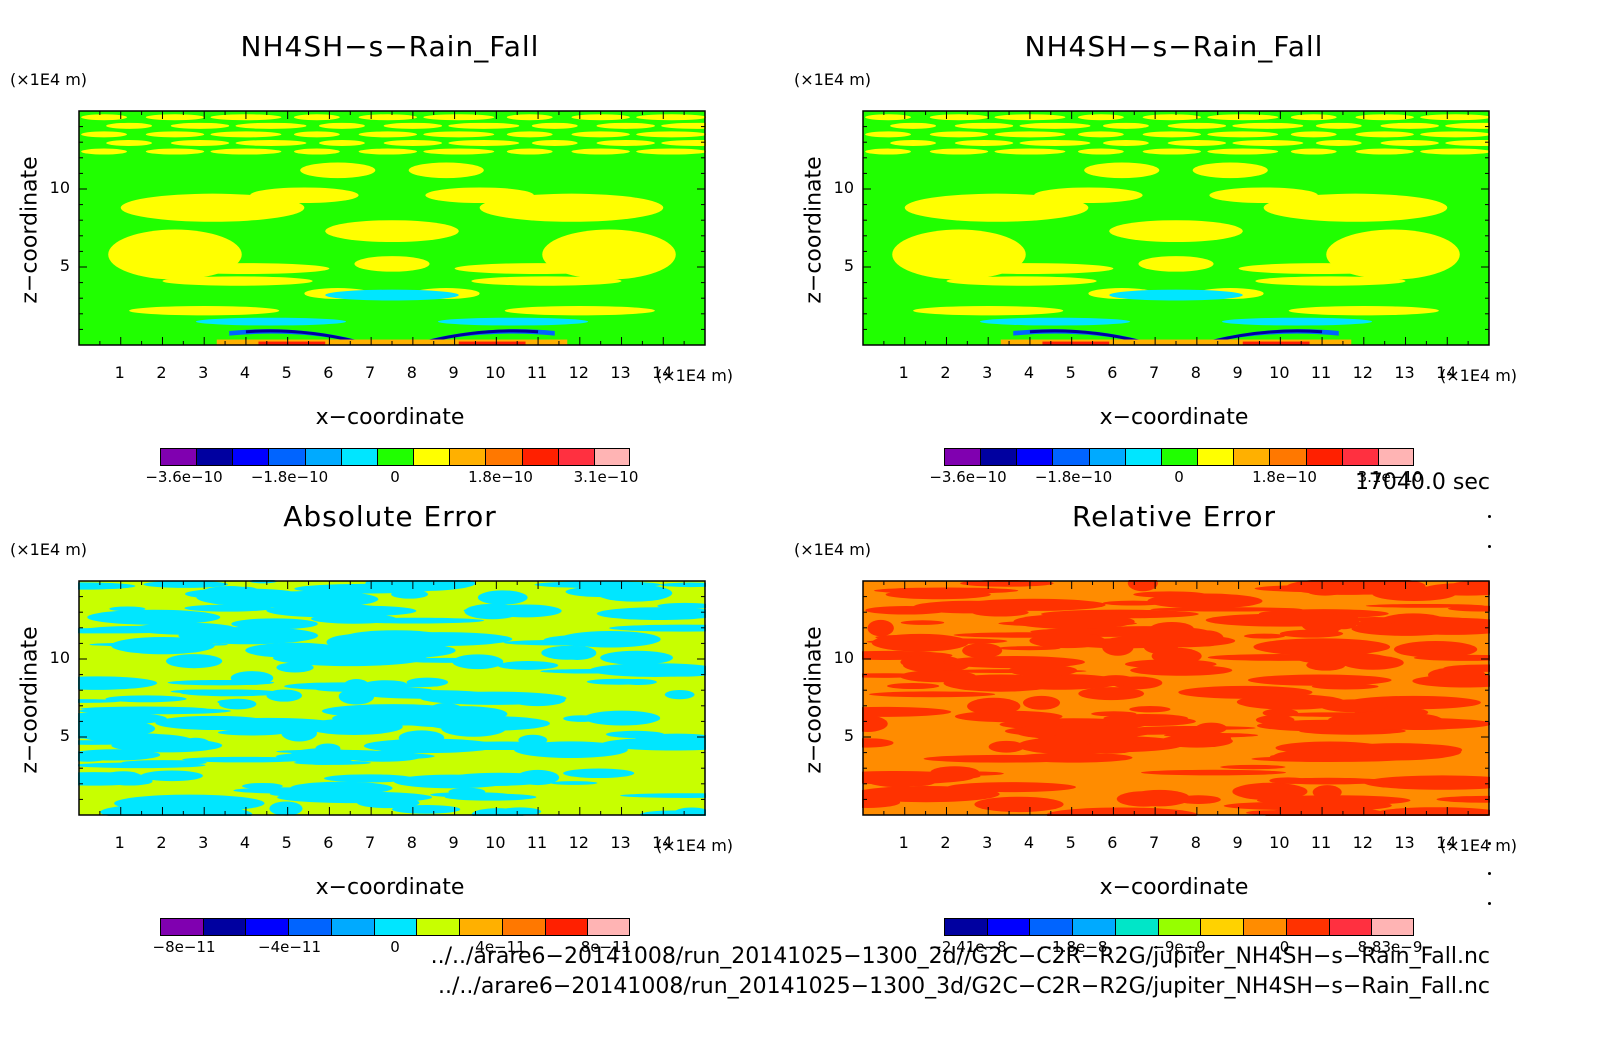  What do you see at coordinates (695, 845) in the screenshot?
I see `x-unit-label: (×1E4 m)` at bounding box center [695, 845].